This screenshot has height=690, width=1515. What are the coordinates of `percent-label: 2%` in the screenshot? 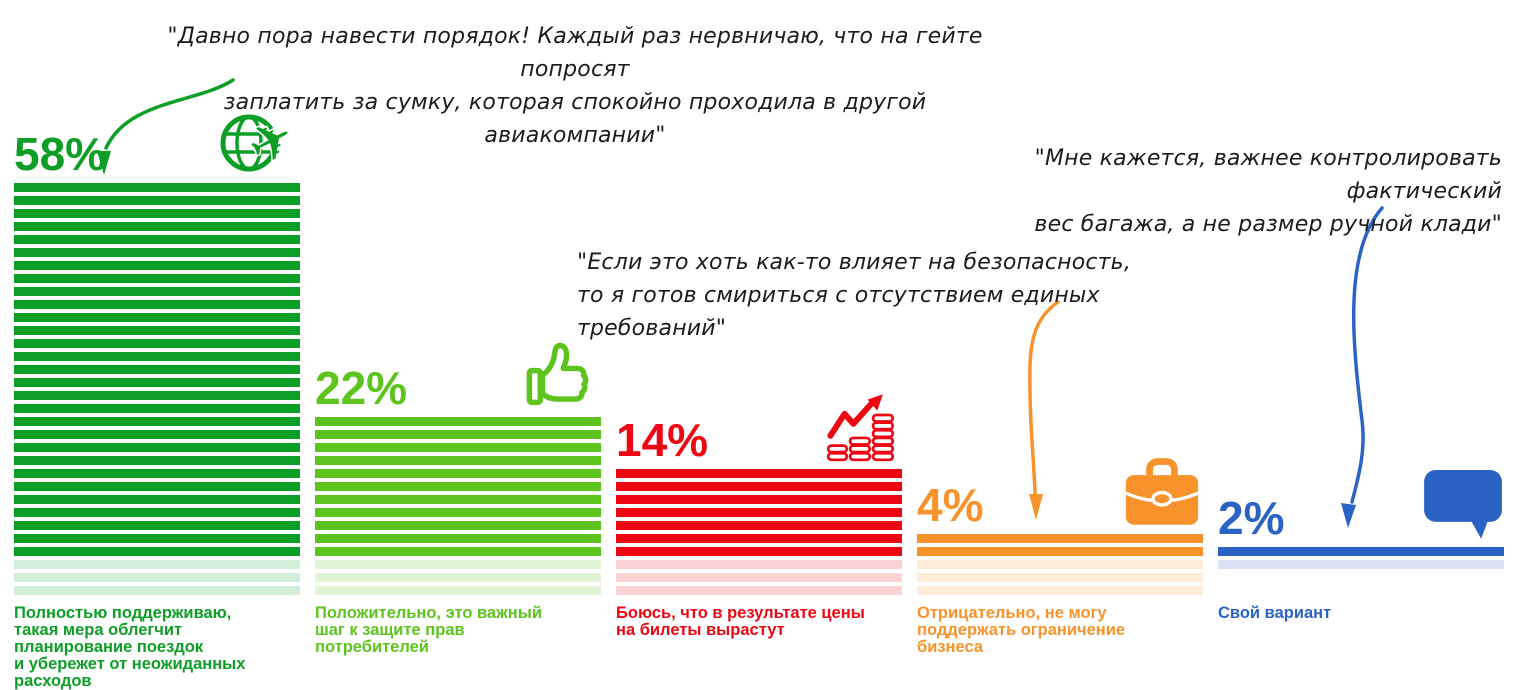 It's located at (1251, 517).